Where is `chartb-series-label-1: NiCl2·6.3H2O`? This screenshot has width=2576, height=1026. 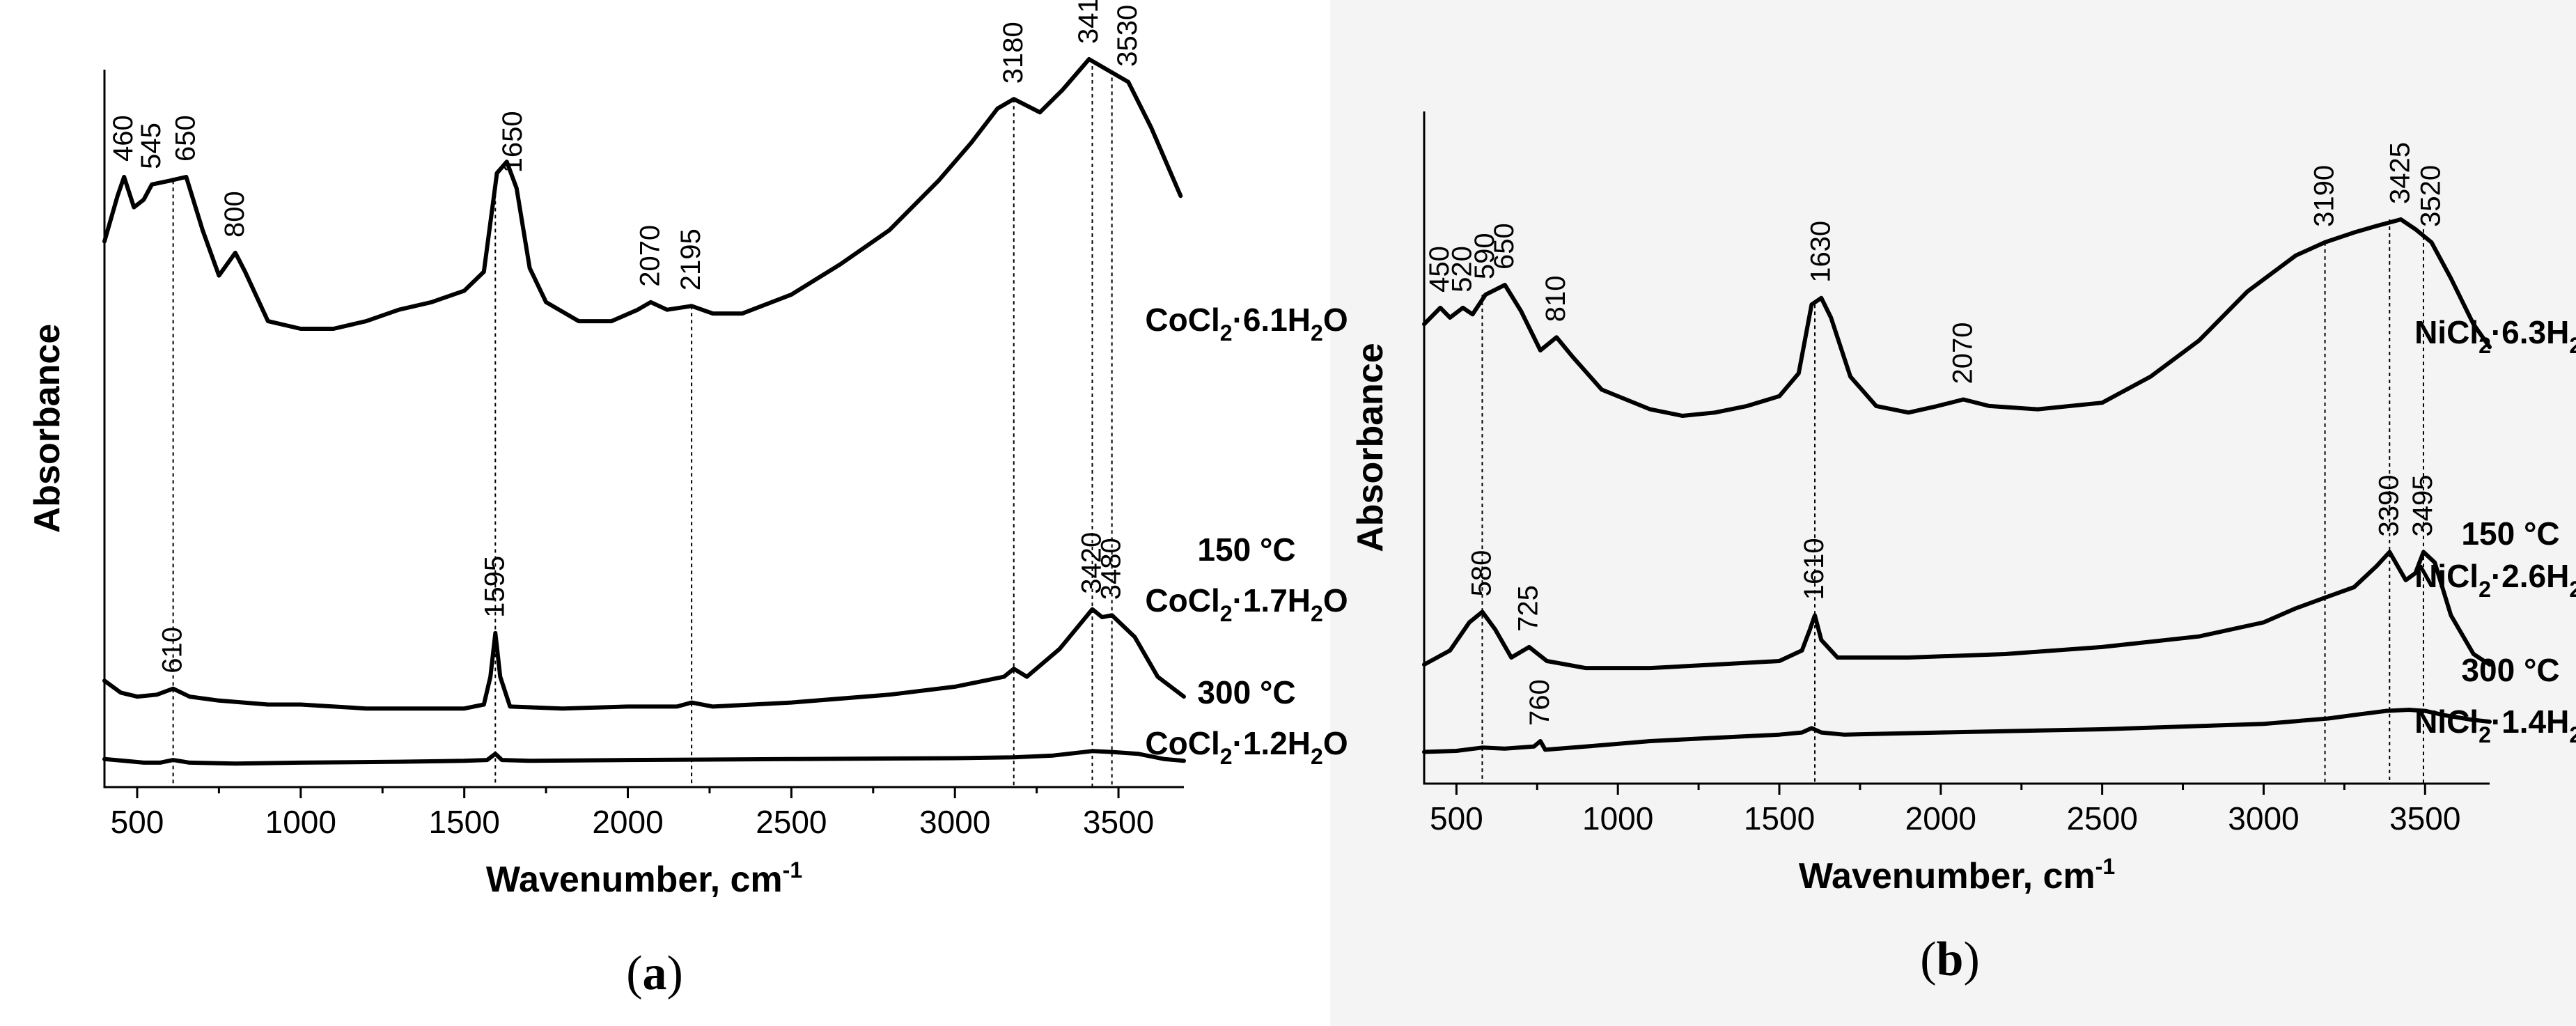 chartb-series-label-1: NiCl2·6.3H2O is located at coordinates (2495, 336).